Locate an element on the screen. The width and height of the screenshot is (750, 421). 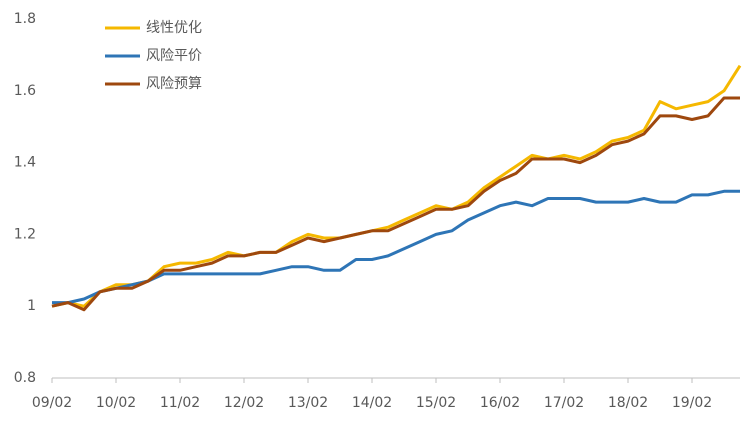
x-tick-label: 16/02 is located at coordinates (500, 403).